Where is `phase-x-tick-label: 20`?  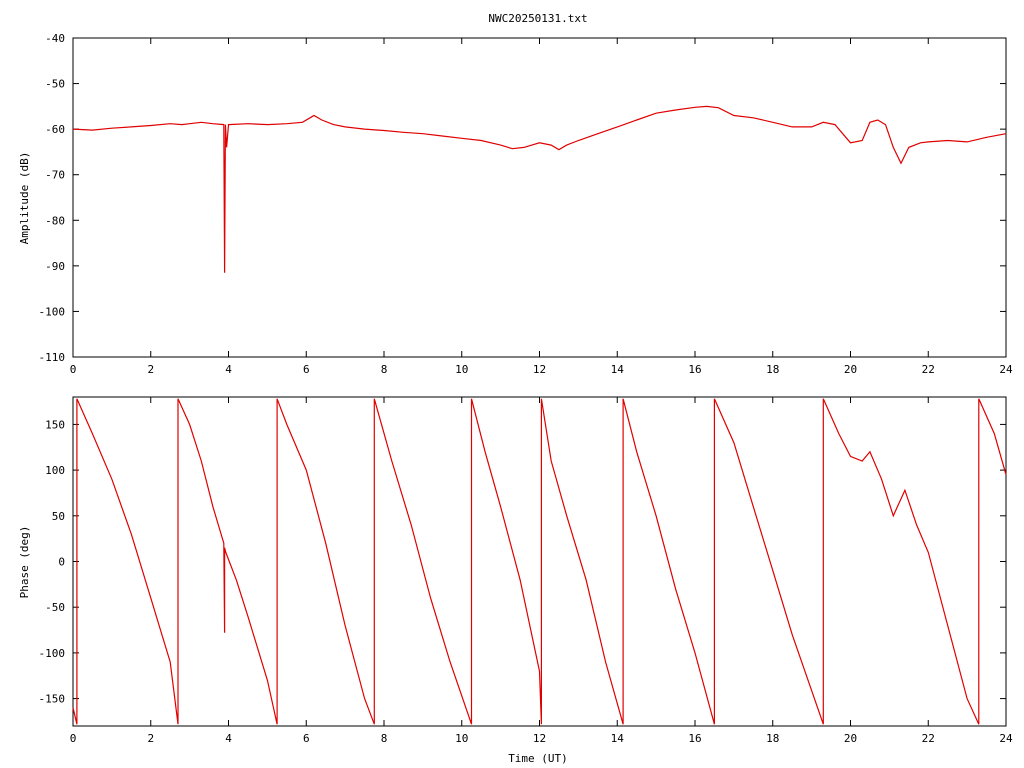 phase-x-tick-label: 20 is located at coordinates (850, 738).